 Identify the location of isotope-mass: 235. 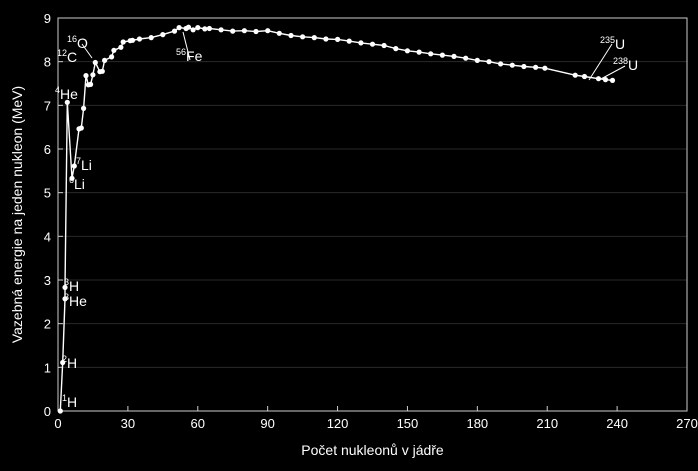
(607, 40).